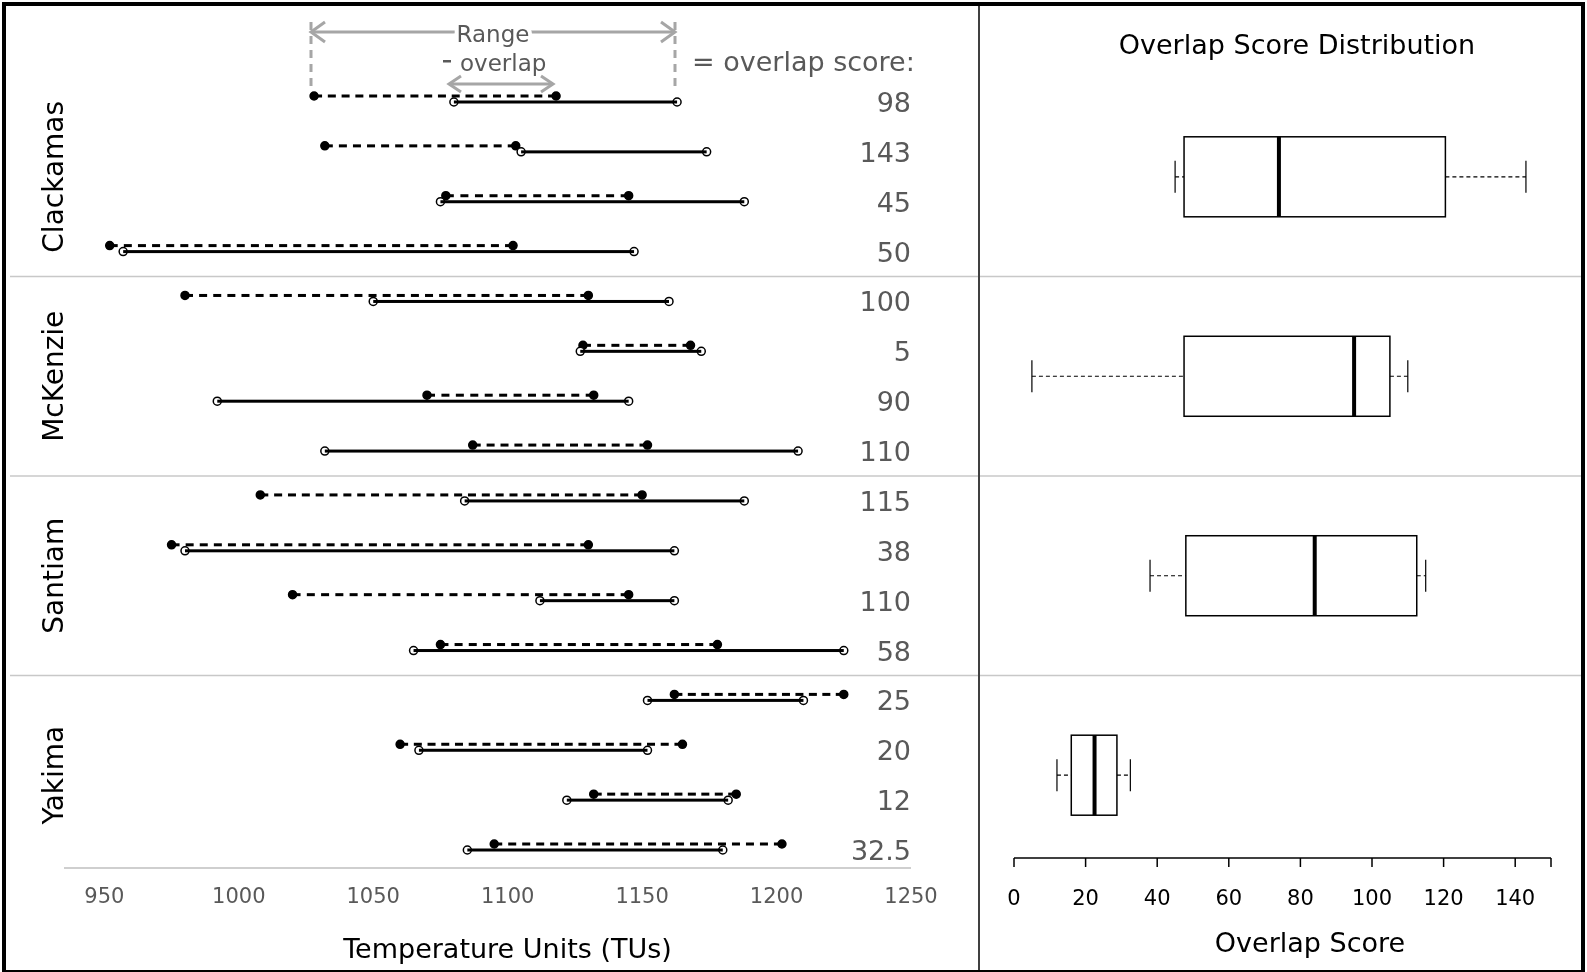 The height and width of the screenshot is (972, 1587). What do you see at coordinates (885, 152) in the screenshot?
I see `annotation: 143` at bounding box center [885, 152].